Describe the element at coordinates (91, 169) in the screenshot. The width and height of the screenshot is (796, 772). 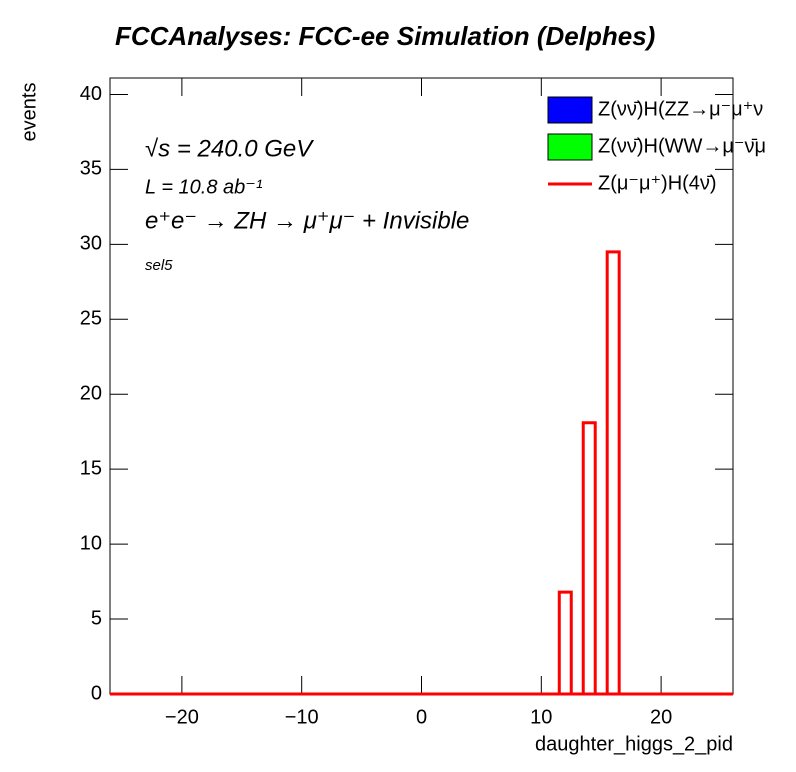
I see `y-tick-label: 35` at that location.